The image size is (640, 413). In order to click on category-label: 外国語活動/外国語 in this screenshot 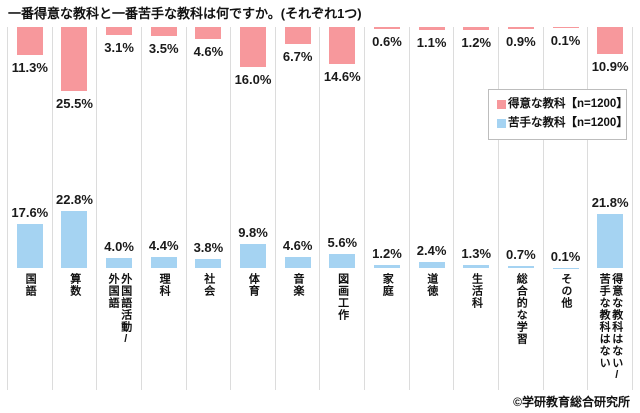, I will do `click(119, 309)`.